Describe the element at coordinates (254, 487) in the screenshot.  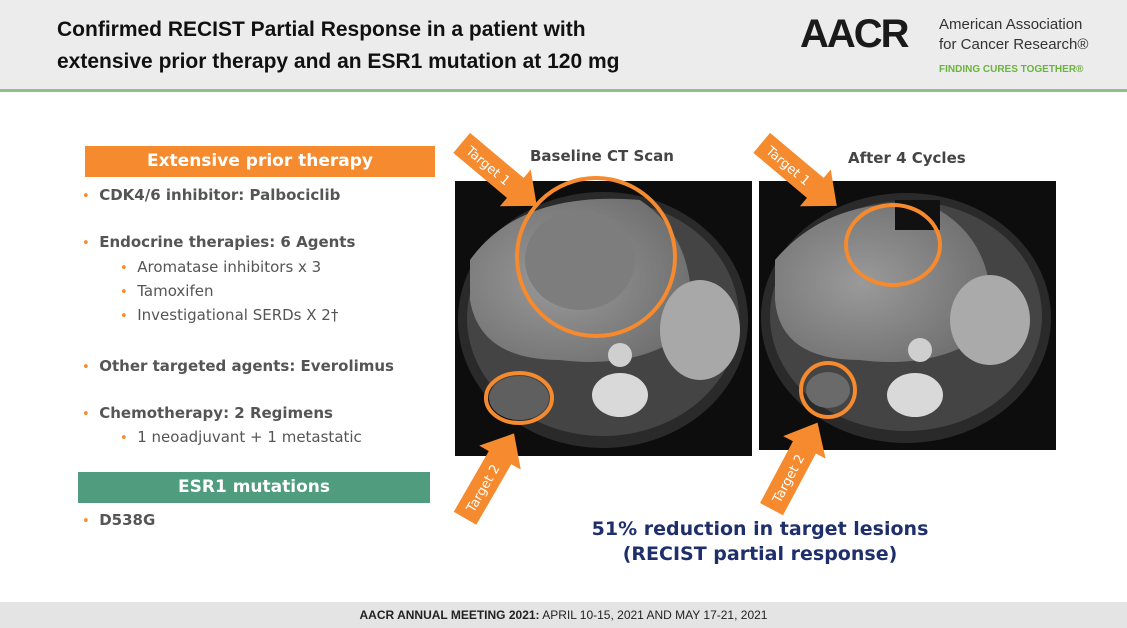
I see `section-heading: ESR1 mutations` at that location.